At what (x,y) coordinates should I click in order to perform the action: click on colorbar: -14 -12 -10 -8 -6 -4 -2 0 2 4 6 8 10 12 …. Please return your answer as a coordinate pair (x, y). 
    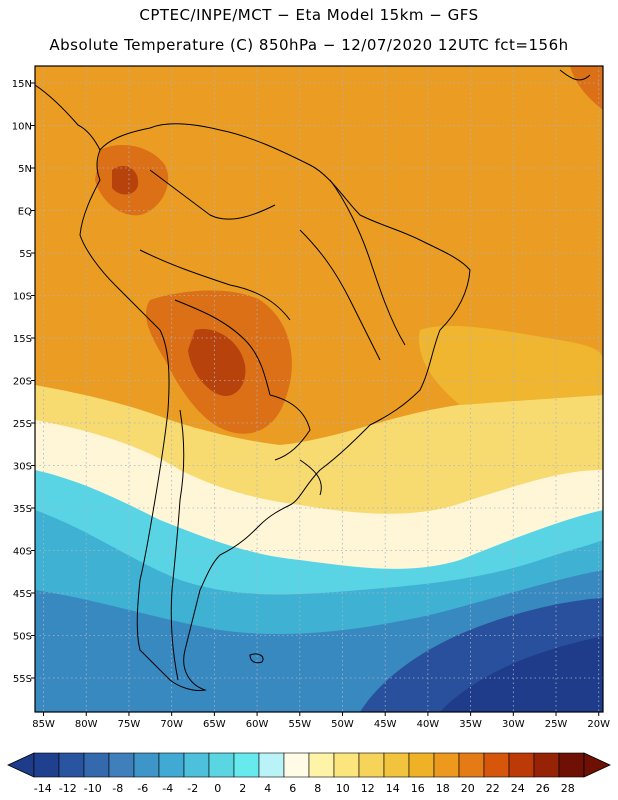
    Looking at the image, I should click on (309, 773).